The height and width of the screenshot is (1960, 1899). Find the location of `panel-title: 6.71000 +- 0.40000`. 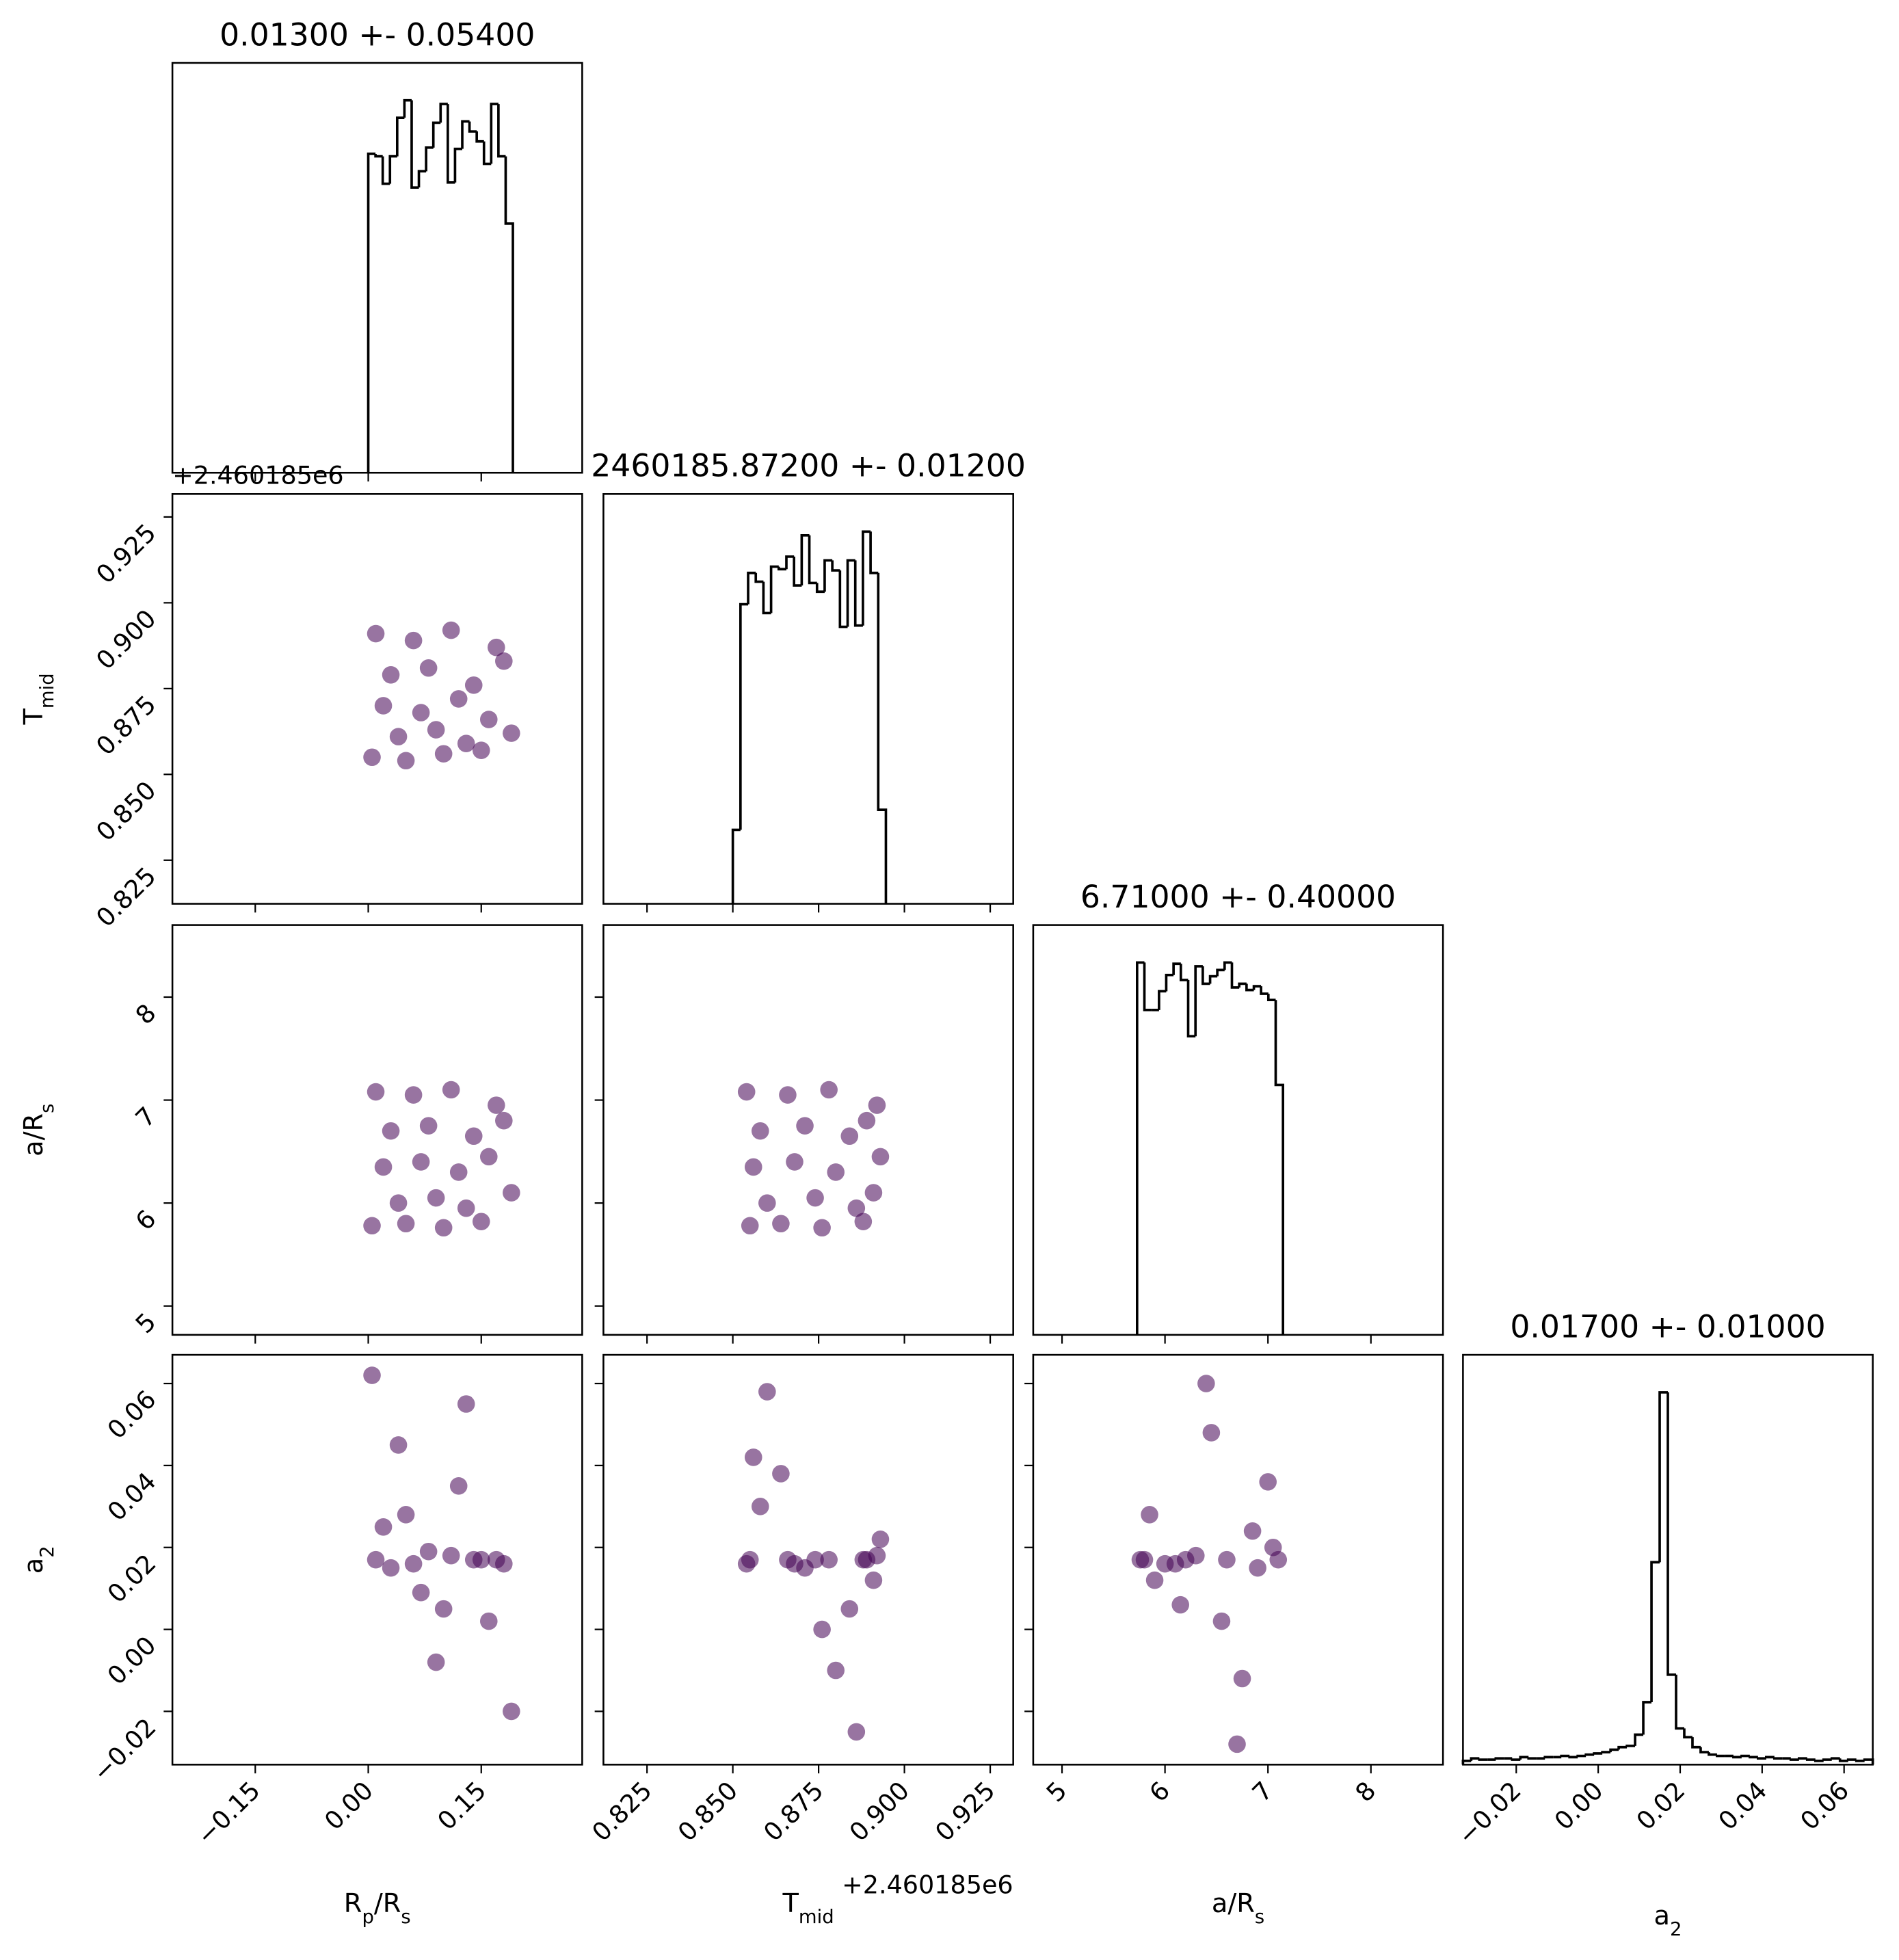

panel-title: 6.71000 +- 0.40000 is located at coordinates (1238, 897).